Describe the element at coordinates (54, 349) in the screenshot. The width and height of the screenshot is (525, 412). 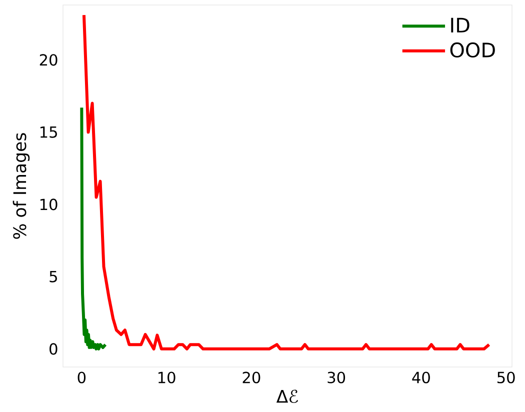
I see `y-tick-label: 0` at that location.